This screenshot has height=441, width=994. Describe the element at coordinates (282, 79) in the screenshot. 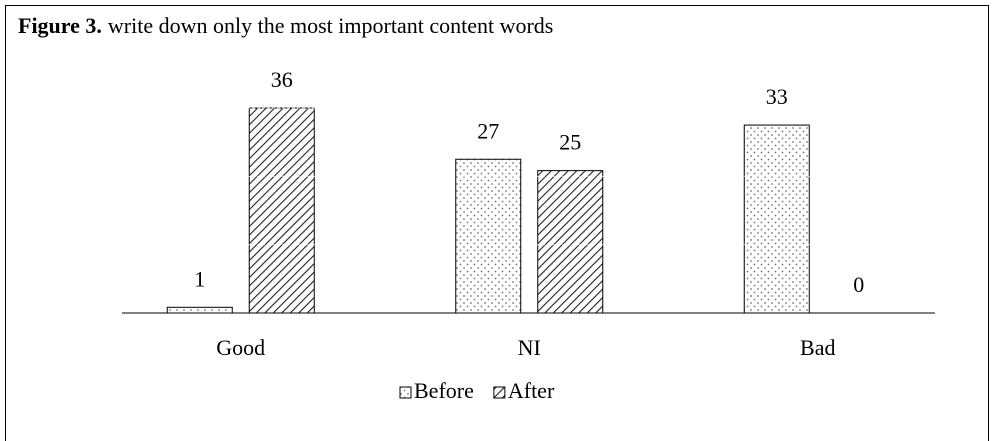

I see `data-label: 36` at that location.